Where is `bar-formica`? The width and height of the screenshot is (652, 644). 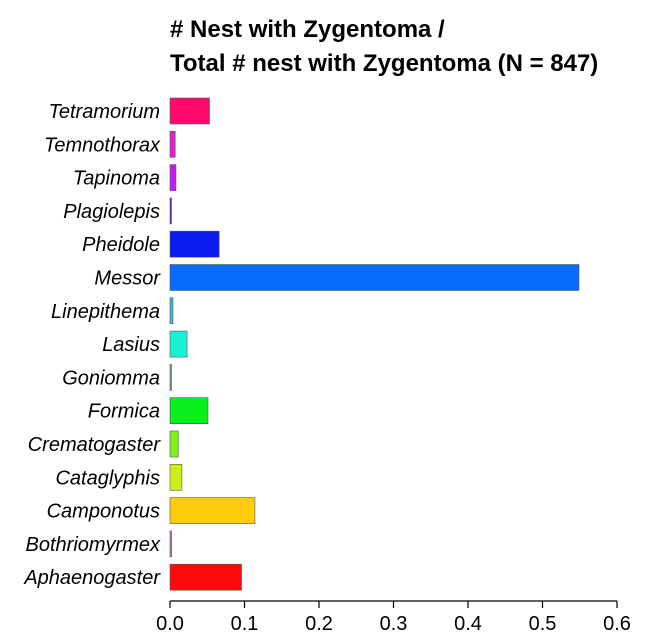 bar-formica is located at coordinates (189, 411).